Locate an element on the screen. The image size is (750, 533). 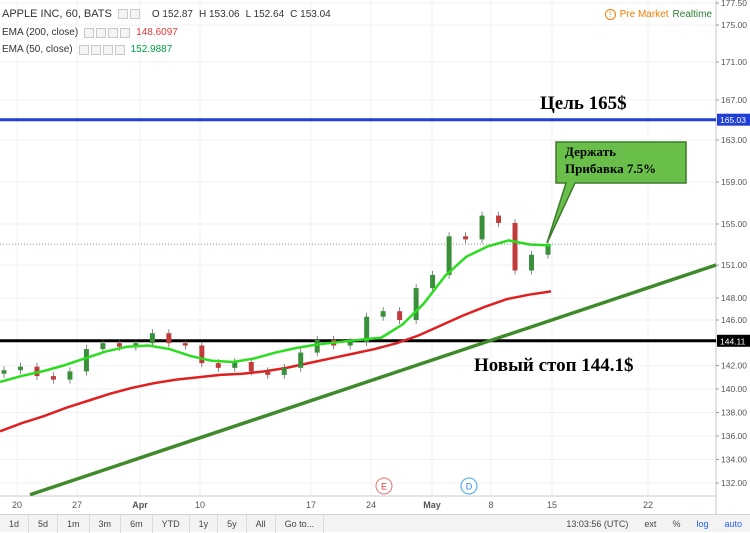
price-tick-label: 177.50 is located at coordinates (734, 4).